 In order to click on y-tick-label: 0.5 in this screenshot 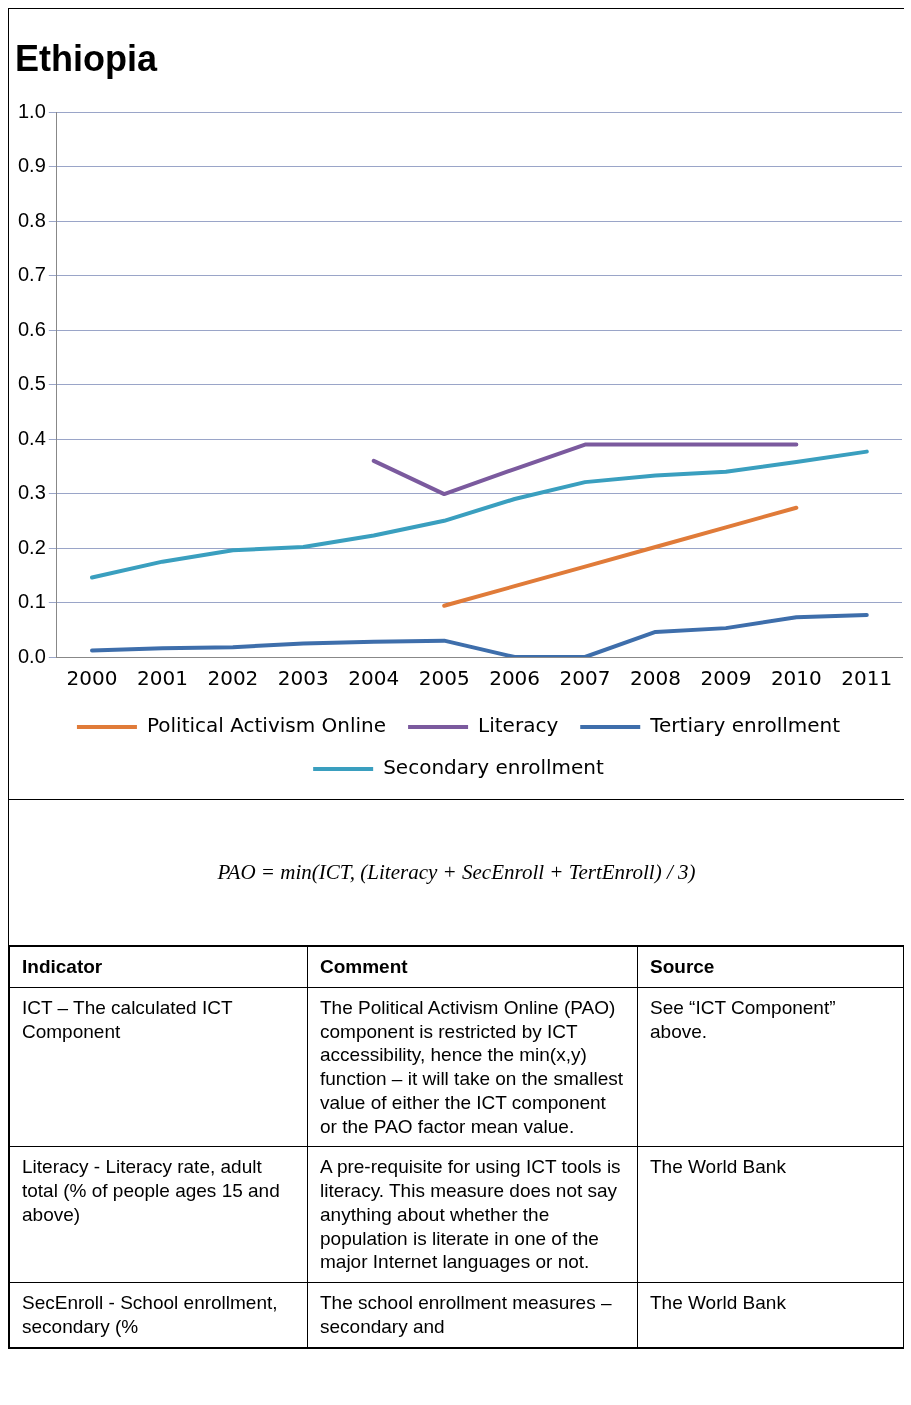, I will do `click(31, 383)`.